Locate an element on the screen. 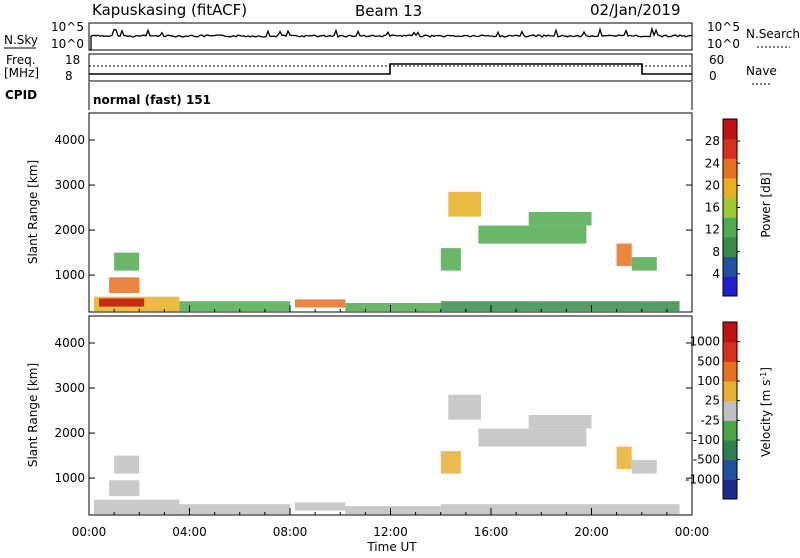 This screenshot has width=800, height=558. freq-unit: [MHz] is located at coordinates (21, 73).